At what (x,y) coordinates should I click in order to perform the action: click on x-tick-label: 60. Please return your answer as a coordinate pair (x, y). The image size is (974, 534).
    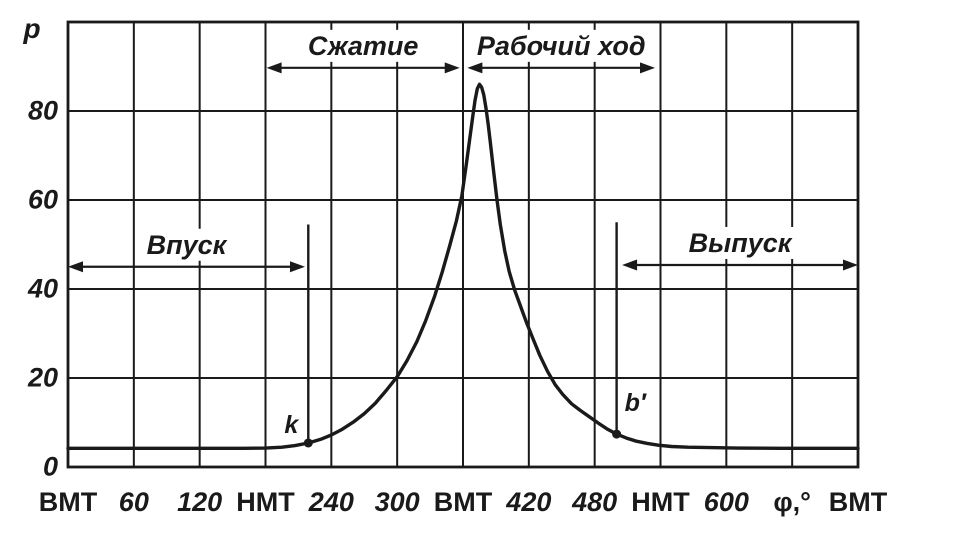
    Looking at the image, I should click on (134, 502).